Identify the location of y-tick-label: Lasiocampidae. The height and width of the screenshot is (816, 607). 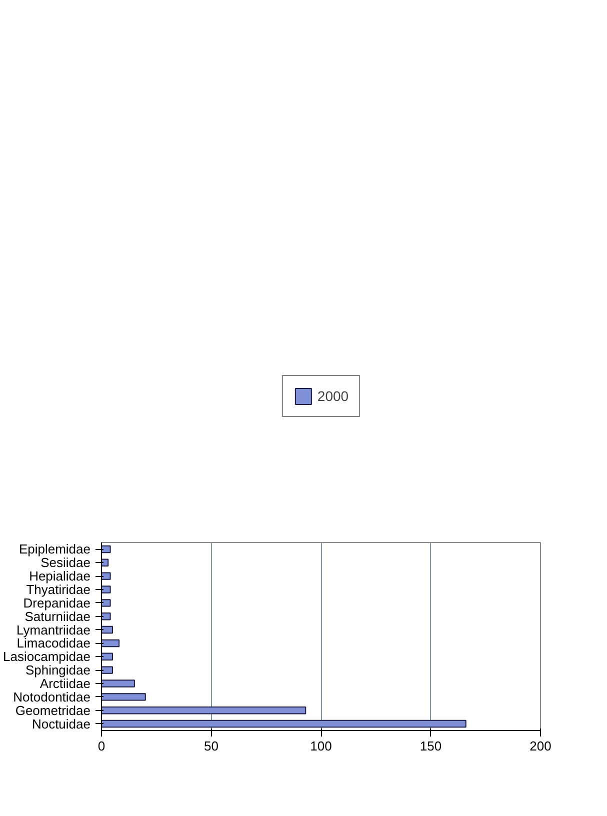
(47, 656).